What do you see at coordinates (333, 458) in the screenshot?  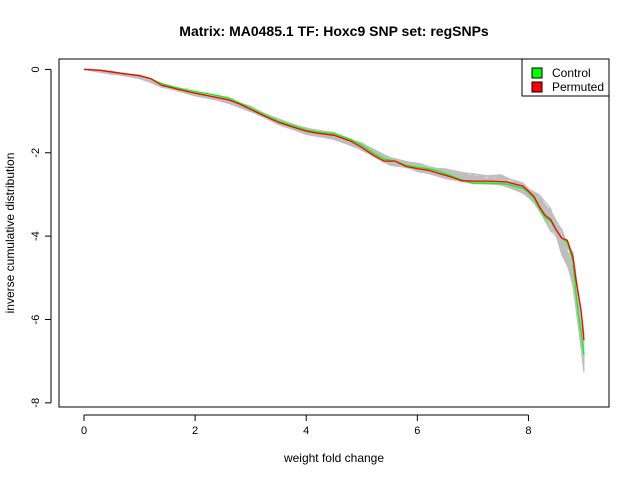 I see `x-axis-label: weight fold change` at bounding box center [333, 458].